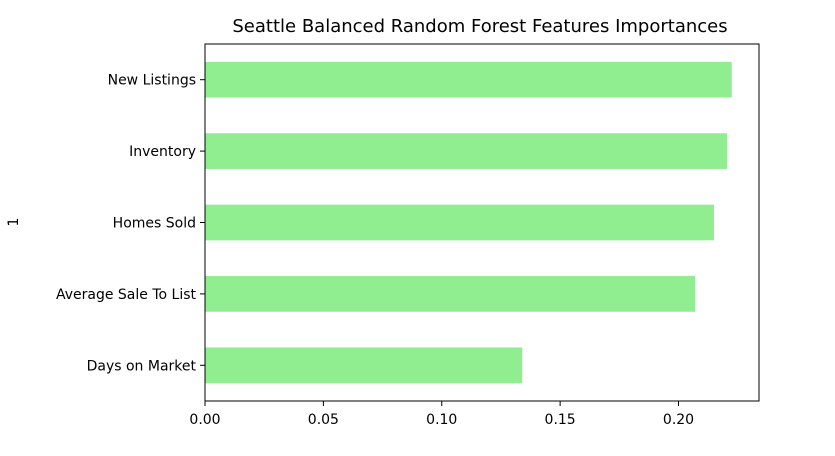 The width and height of the screenshot is (835, 456). What do you see at coordinates (152, 81) in the screenshot?
I see `y-tick-label: New Listings` at bounding box center [152, 81].